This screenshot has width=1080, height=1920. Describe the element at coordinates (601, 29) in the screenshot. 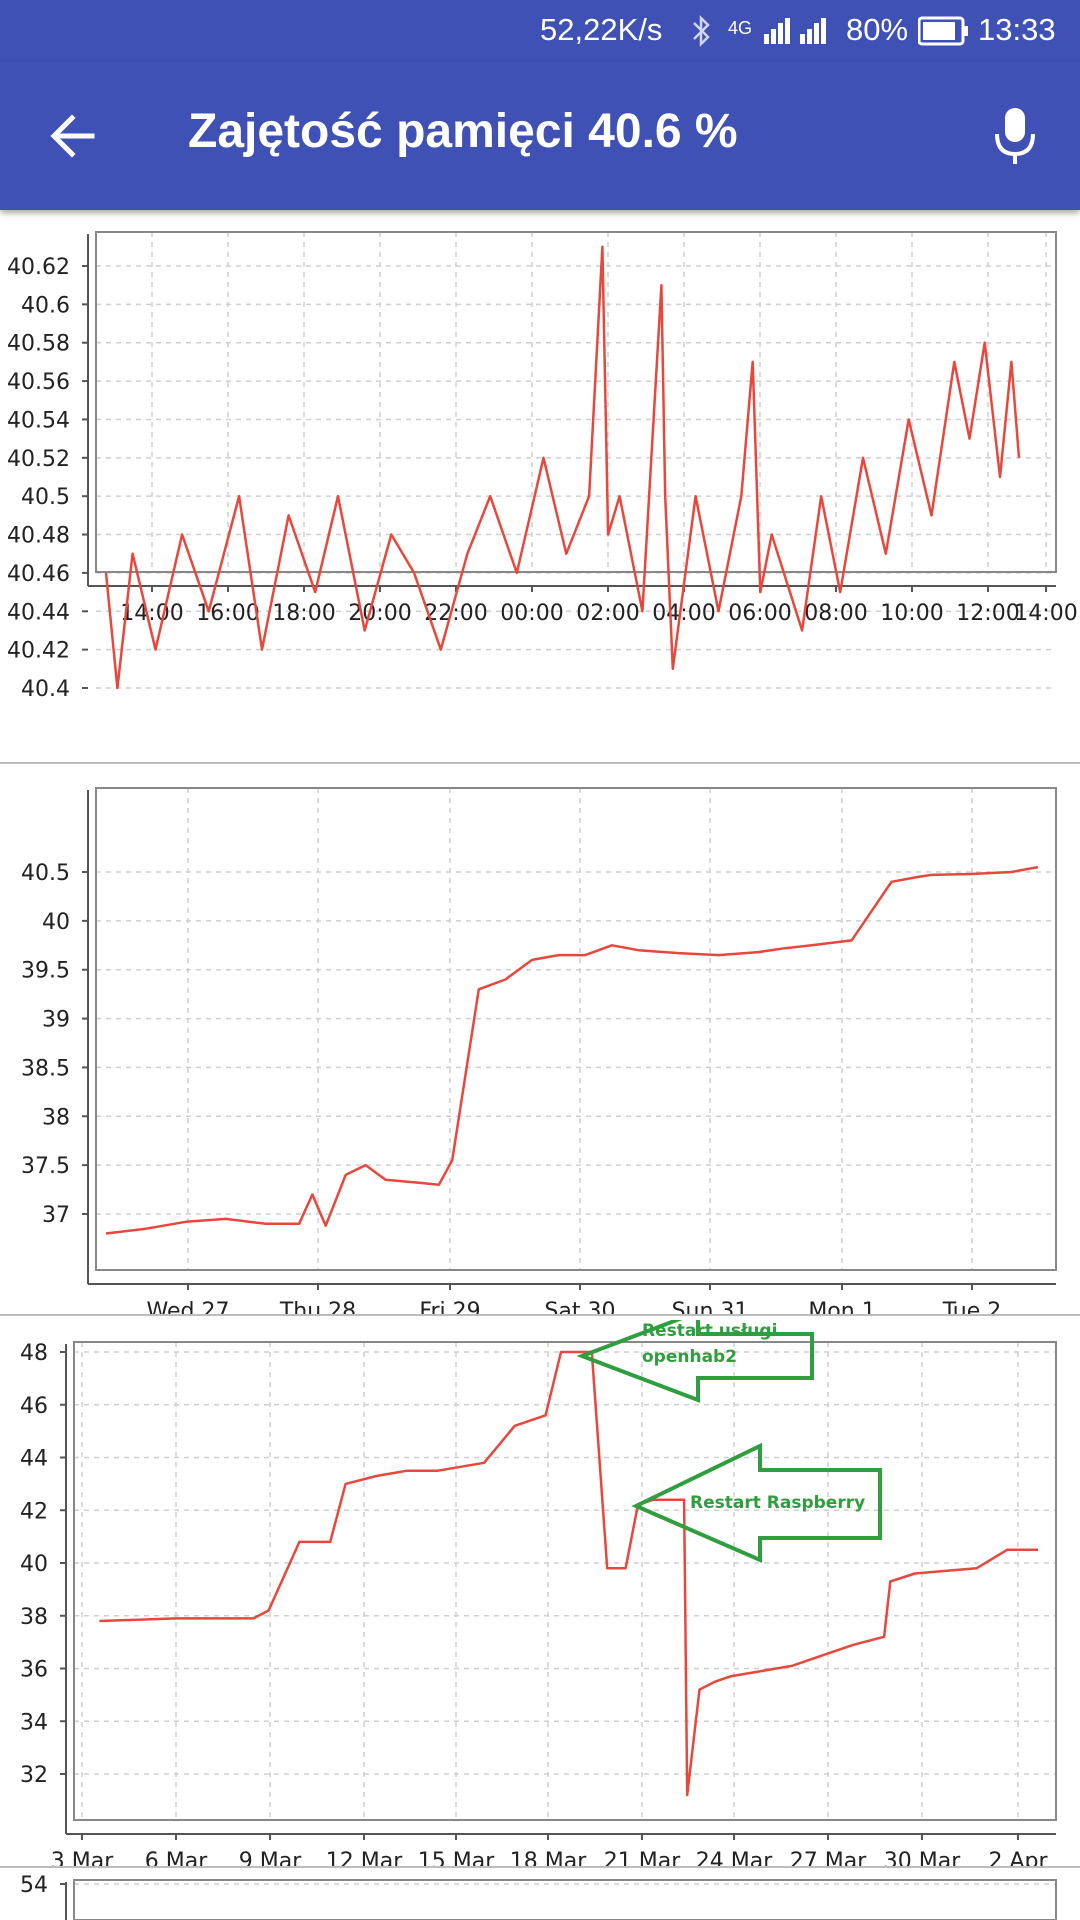

I see `network-speed: 52,22K/s` at that location.